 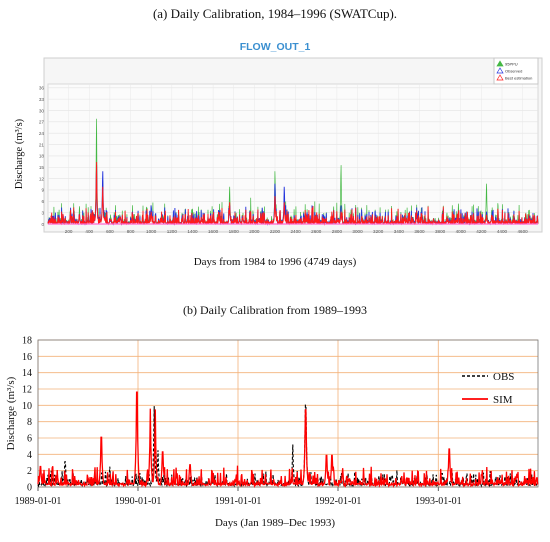 What do you see at coordinates (27, 341) in the screenshot?
I see `chart-b-ytick-label: 18` at bounding box center [27, 341].